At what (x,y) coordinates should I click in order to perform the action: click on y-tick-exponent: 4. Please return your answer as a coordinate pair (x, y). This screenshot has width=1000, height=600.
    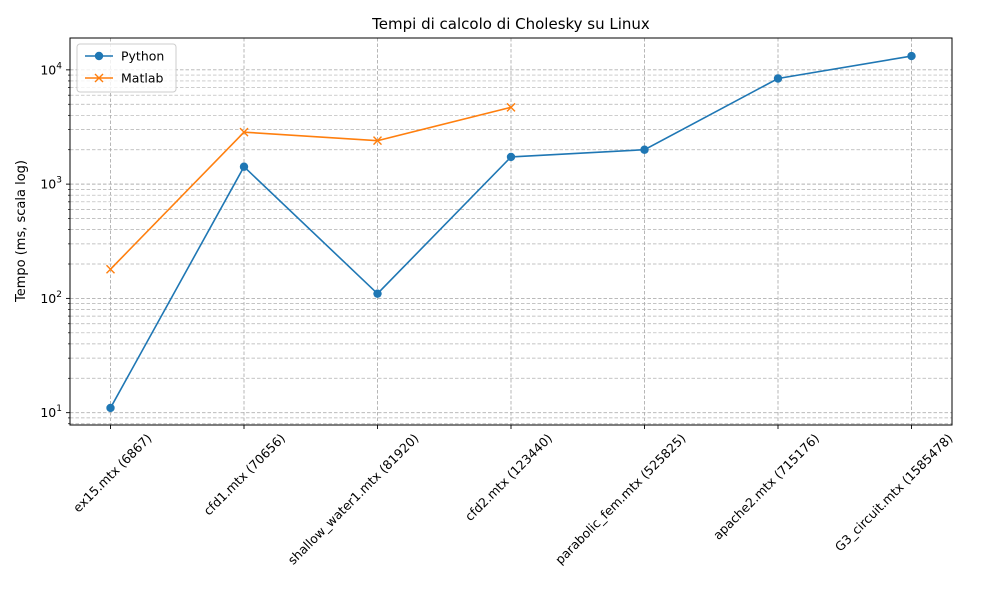
    Looking at the image, I should click on (59, 66).